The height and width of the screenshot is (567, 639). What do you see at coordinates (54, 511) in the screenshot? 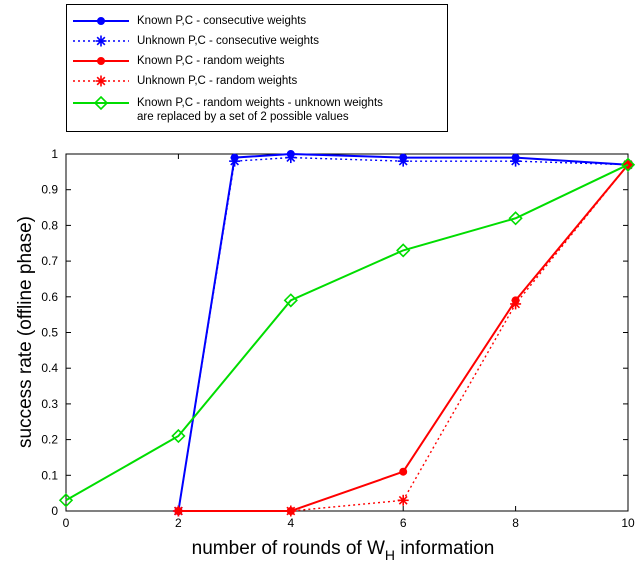
I see `y-tick-label: 0` at bounding box center [54, 511].